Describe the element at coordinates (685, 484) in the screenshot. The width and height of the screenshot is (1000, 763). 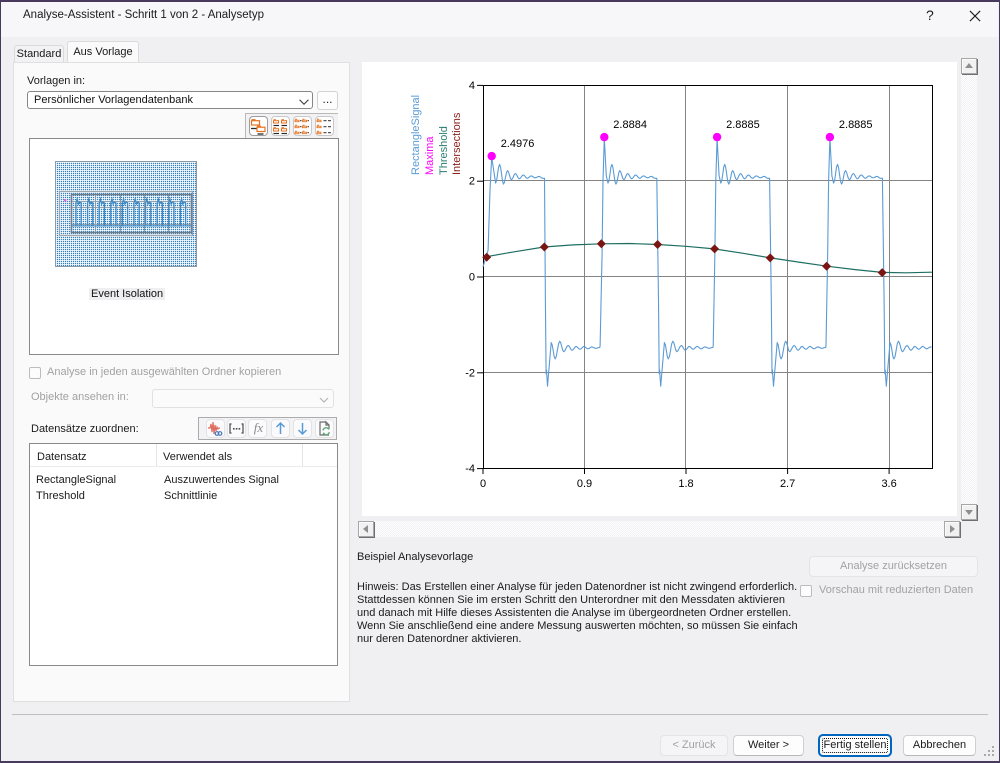
I see `svg-text: 1.8` at that location.